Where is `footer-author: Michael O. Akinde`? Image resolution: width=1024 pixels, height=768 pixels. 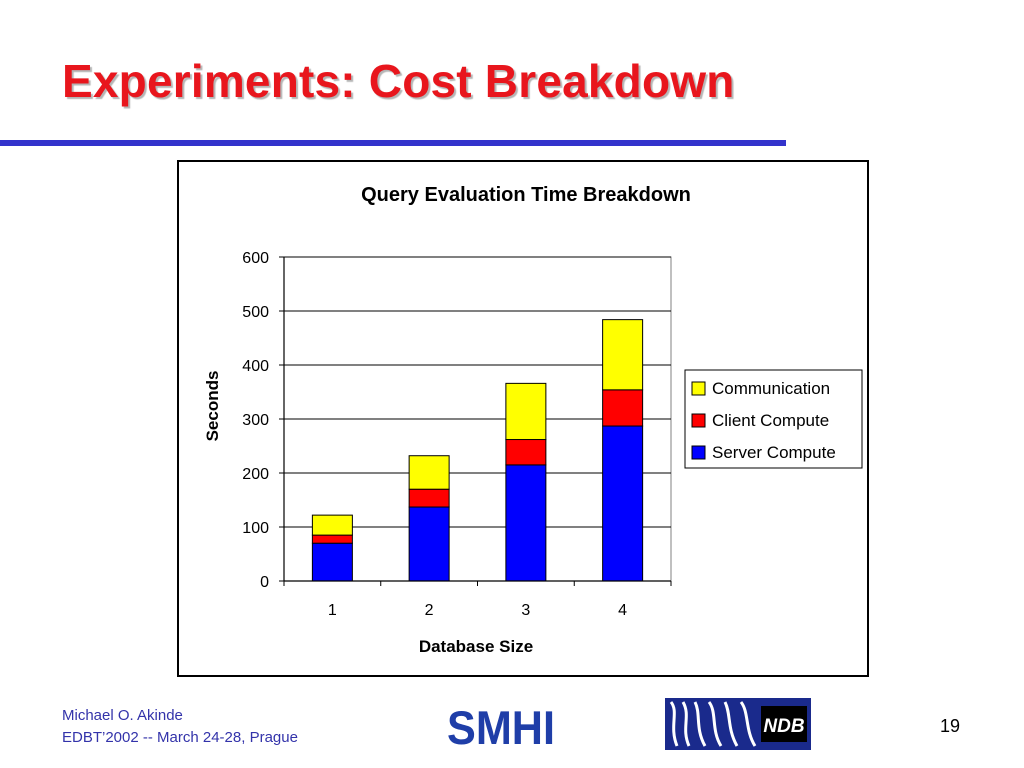
footer-author: Michael O. Akinde is located at coordinates (122, 715).